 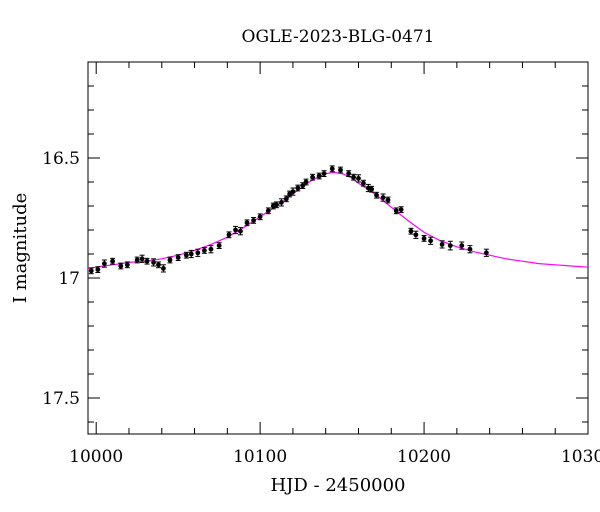 I want to click on y-tick-label: 17, so click(x=69, y=279).